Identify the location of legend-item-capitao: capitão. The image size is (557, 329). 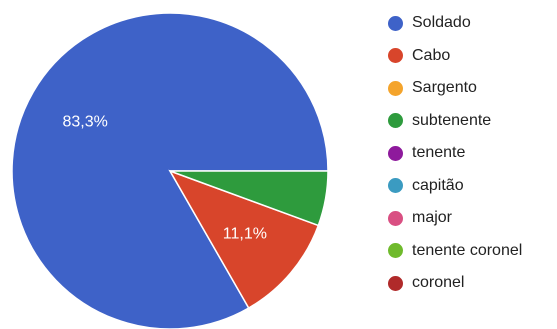
(455, 186).